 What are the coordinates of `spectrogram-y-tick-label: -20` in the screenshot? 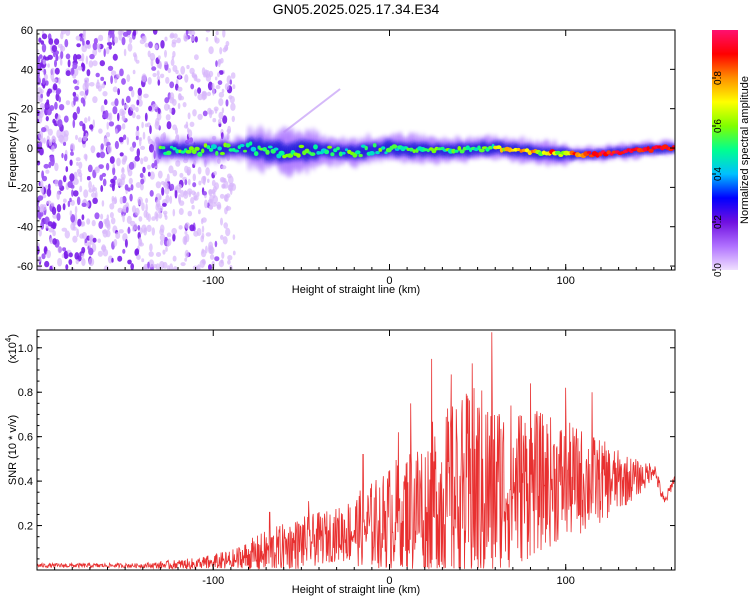 It's located at (25, 188).